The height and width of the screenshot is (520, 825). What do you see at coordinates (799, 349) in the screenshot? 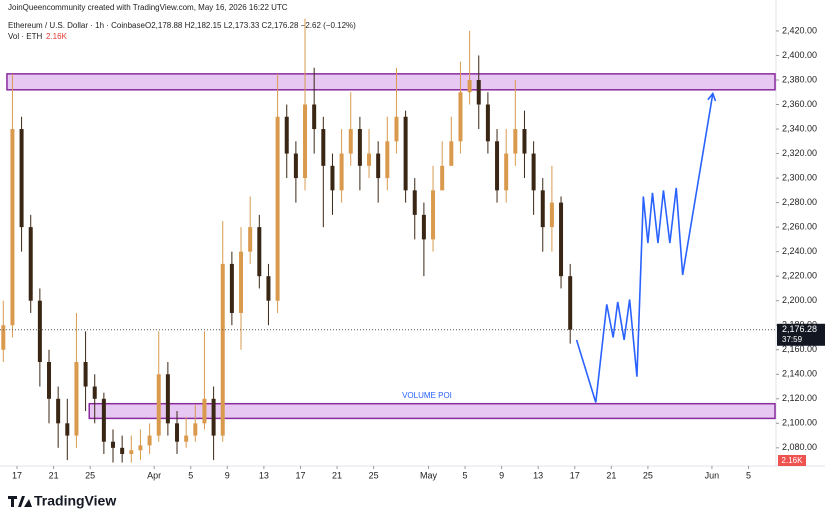
I see `y-tick-label: 2,160.00` at bounding box center [799, 349].